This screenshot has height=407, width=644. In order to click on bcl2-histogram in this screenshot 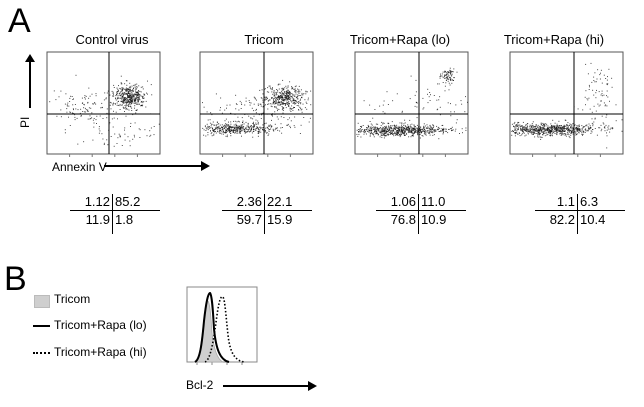, I will do `click(222, 325)`.